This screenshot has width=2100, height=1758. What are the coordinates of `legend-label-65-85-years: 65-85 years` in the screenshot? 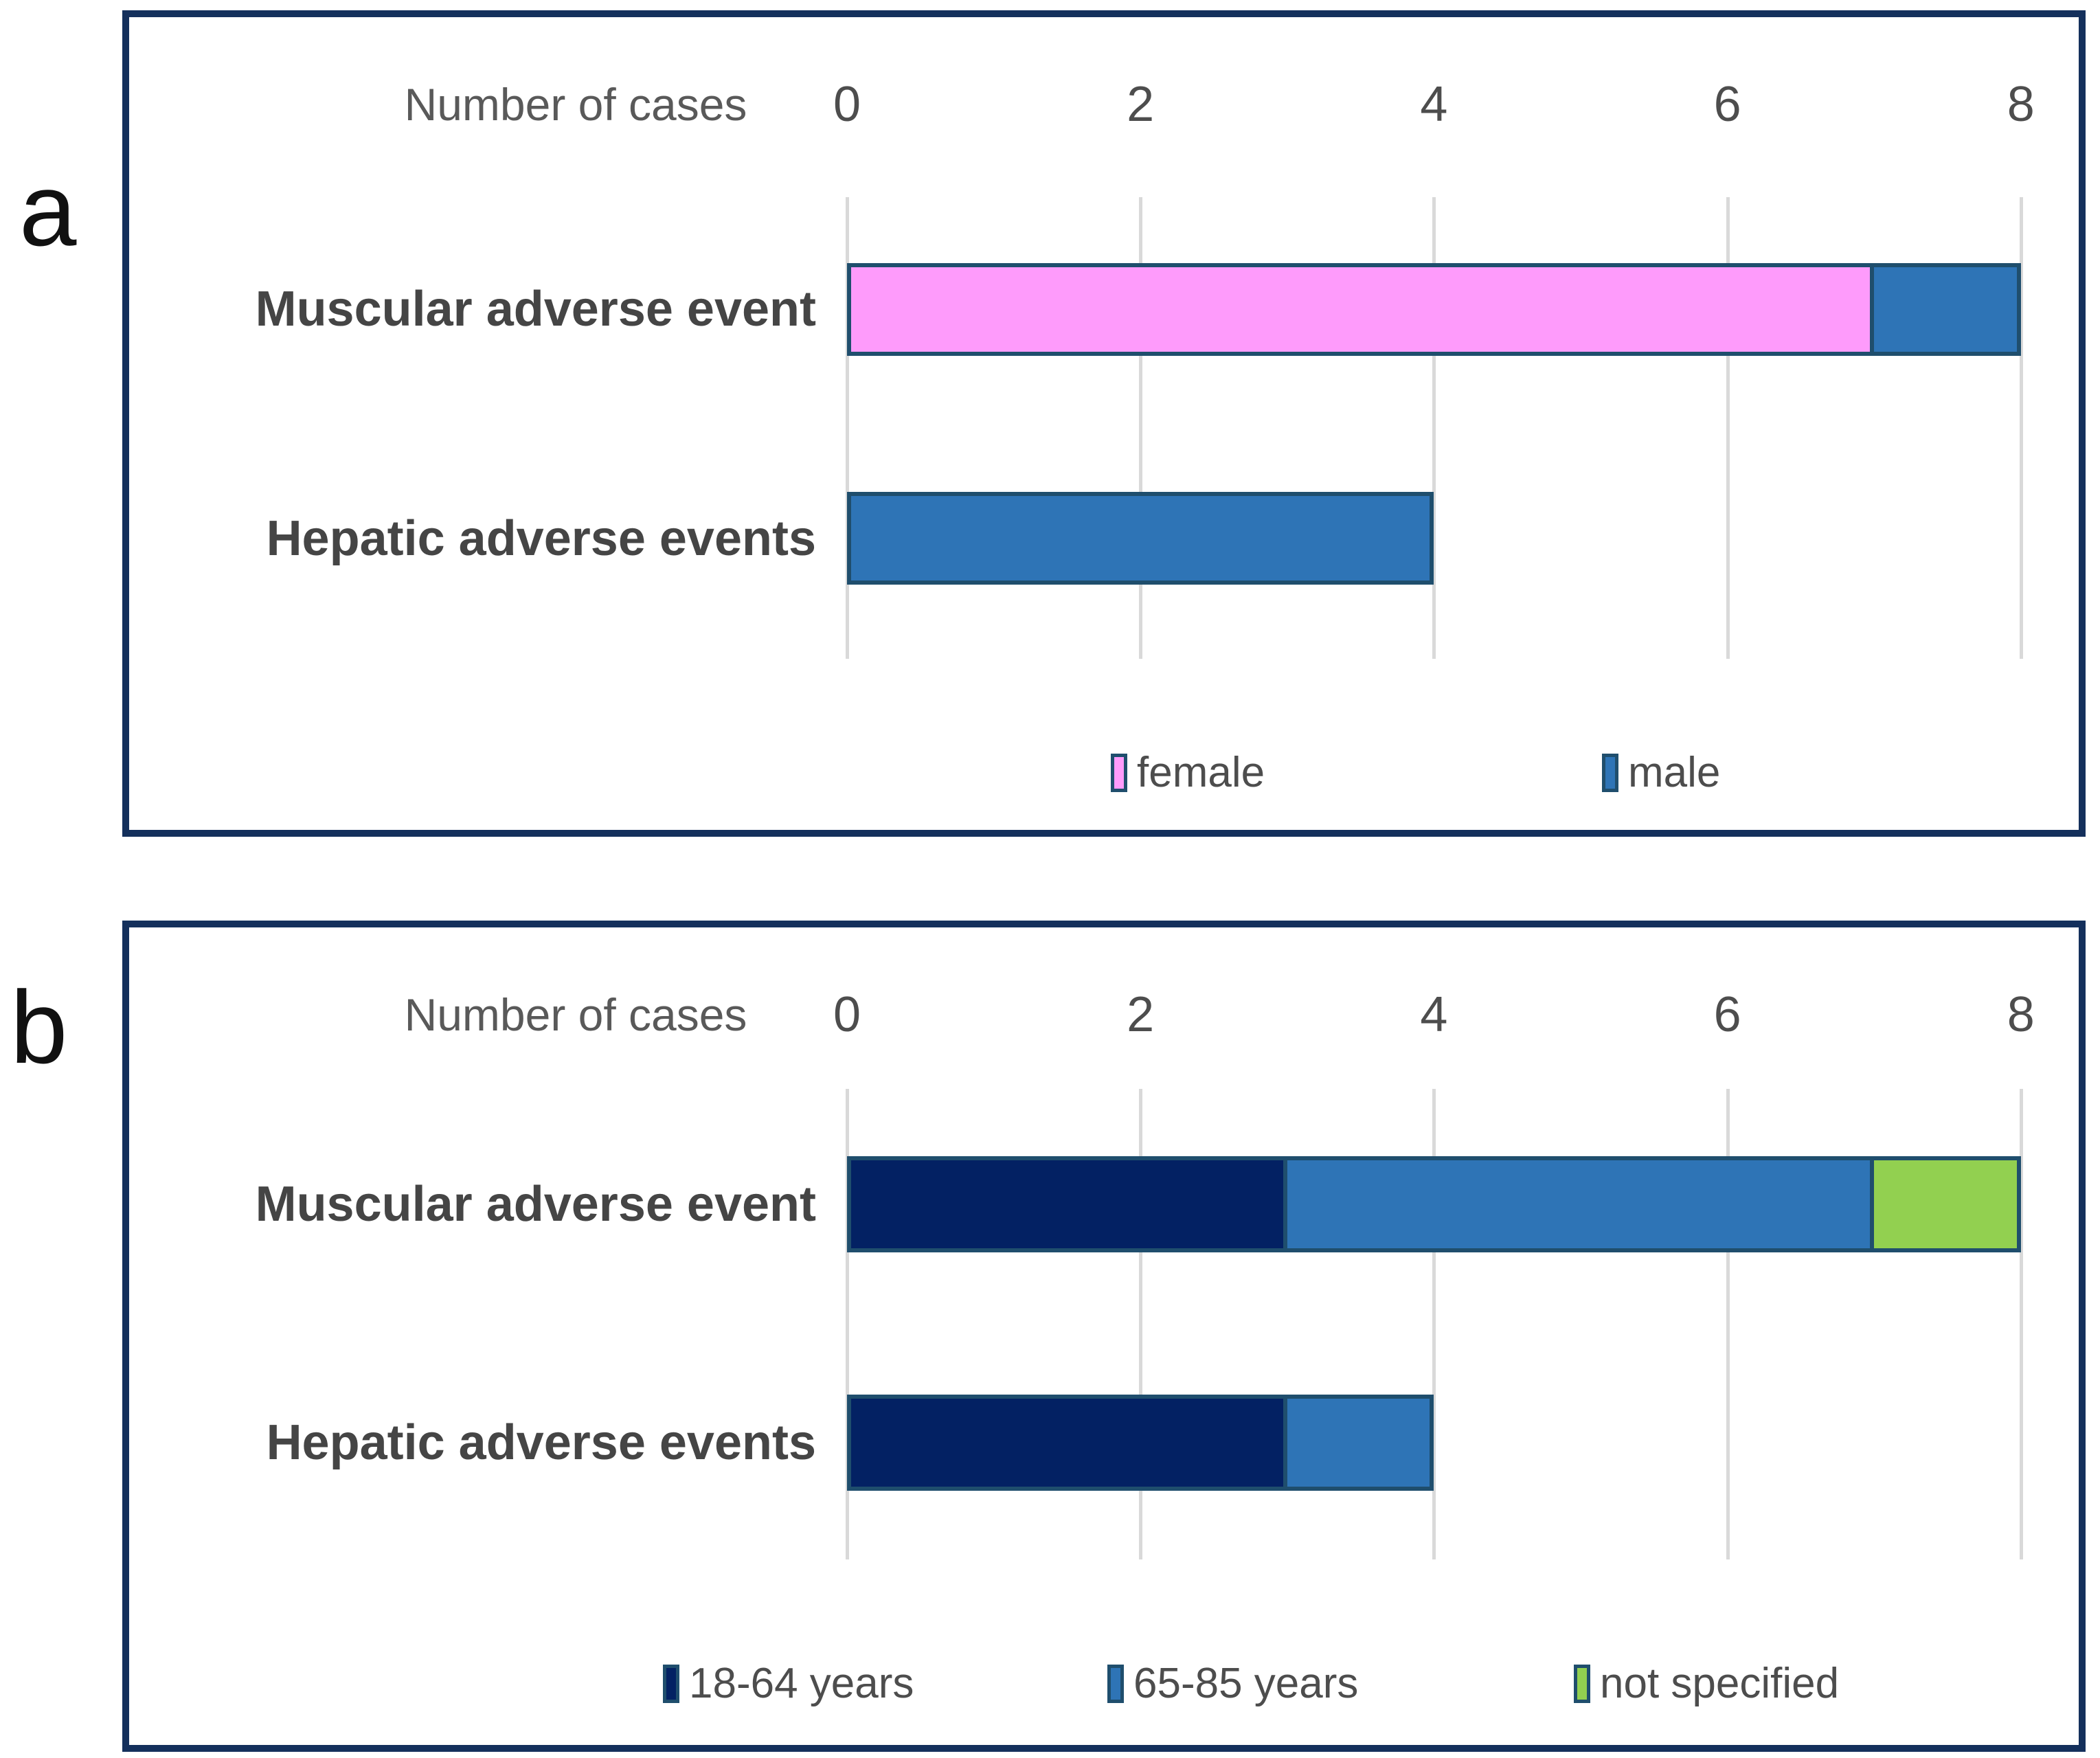 It's located at (1246, 1683).